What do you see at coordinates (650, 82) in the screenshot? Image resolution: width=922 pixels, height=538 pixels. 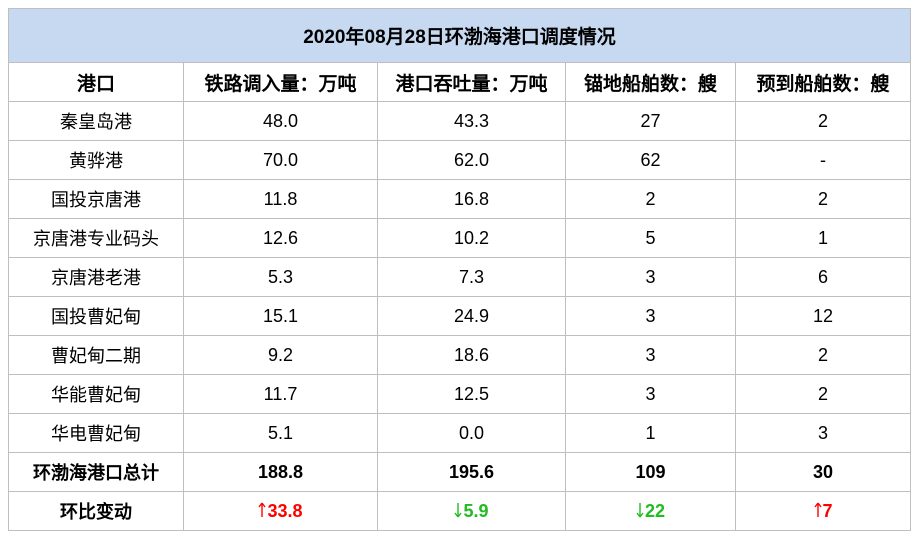 I see `column-header: 锚地船舶数：艘` at bounding box center [650, 82].